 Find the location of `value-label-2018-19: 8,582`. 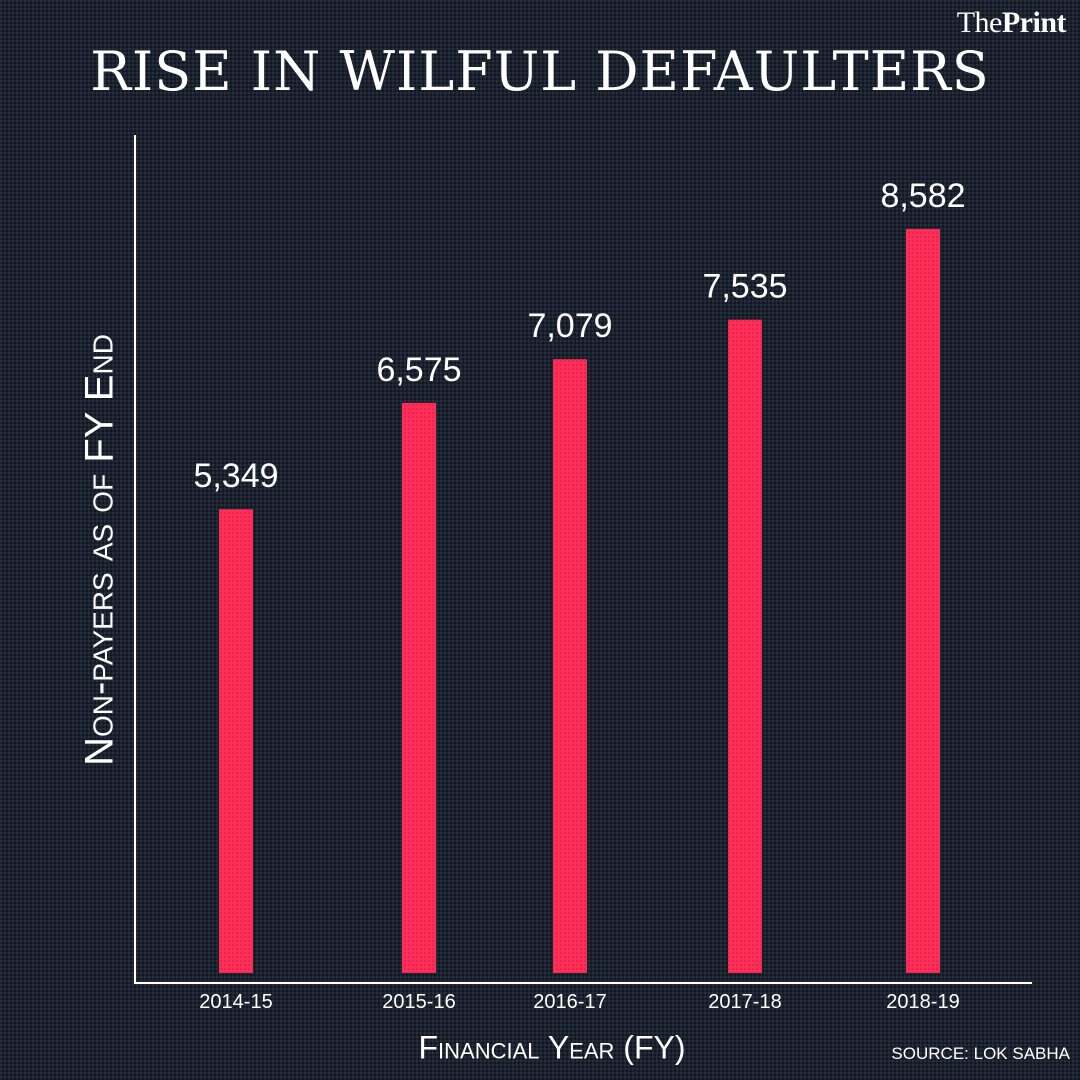

value-label-2018-19: 8,582 is located at coordinates (922, 196).